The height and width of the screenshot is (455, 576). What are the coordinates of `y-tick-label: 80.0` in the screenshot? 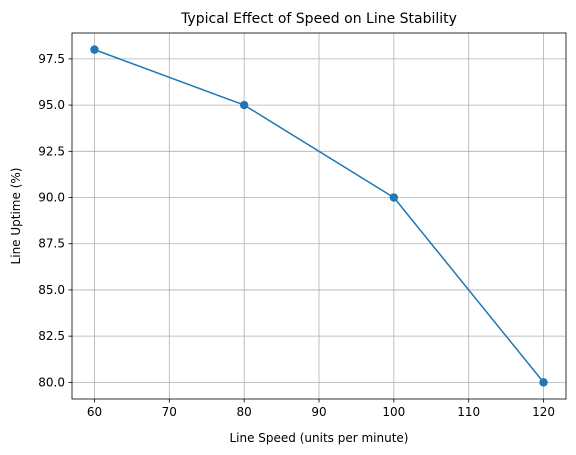 It's located at (51, 382).